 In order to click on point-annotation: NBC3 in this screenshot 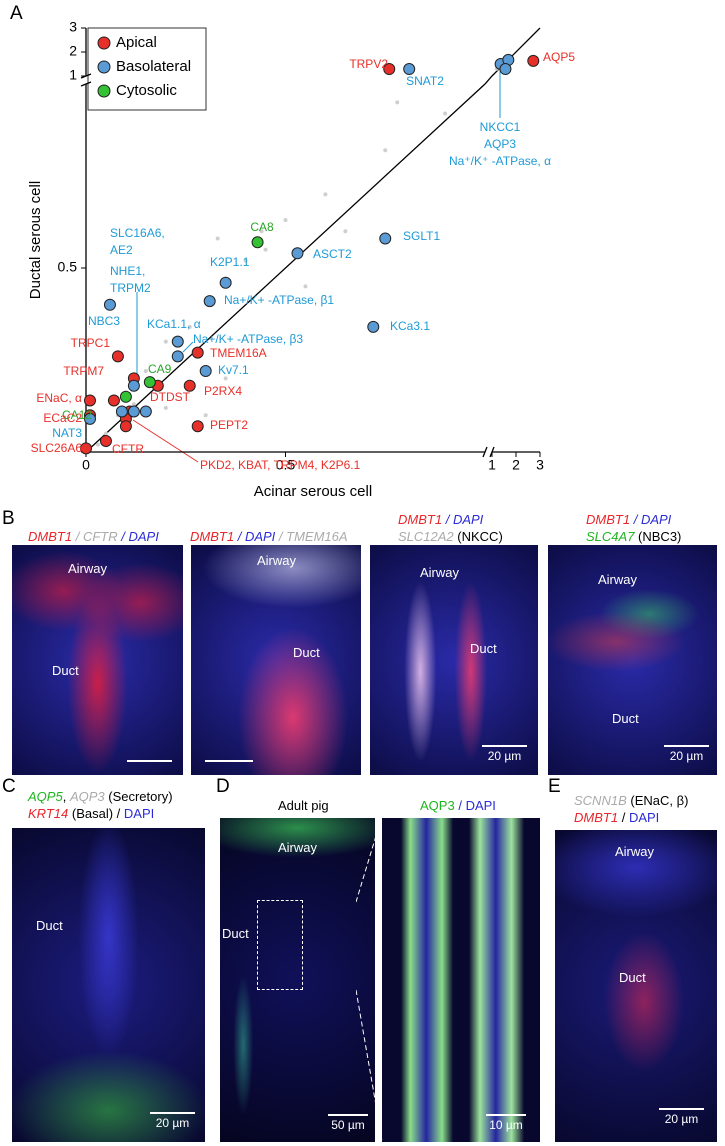, I will do `click(104, 321)`.